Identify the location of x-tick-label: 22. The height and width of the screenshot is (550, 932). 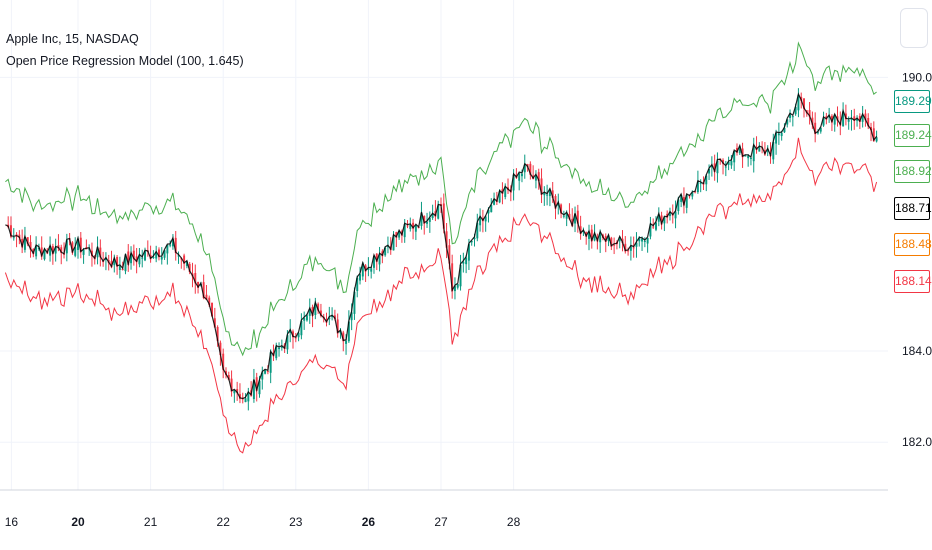
(224, 522).